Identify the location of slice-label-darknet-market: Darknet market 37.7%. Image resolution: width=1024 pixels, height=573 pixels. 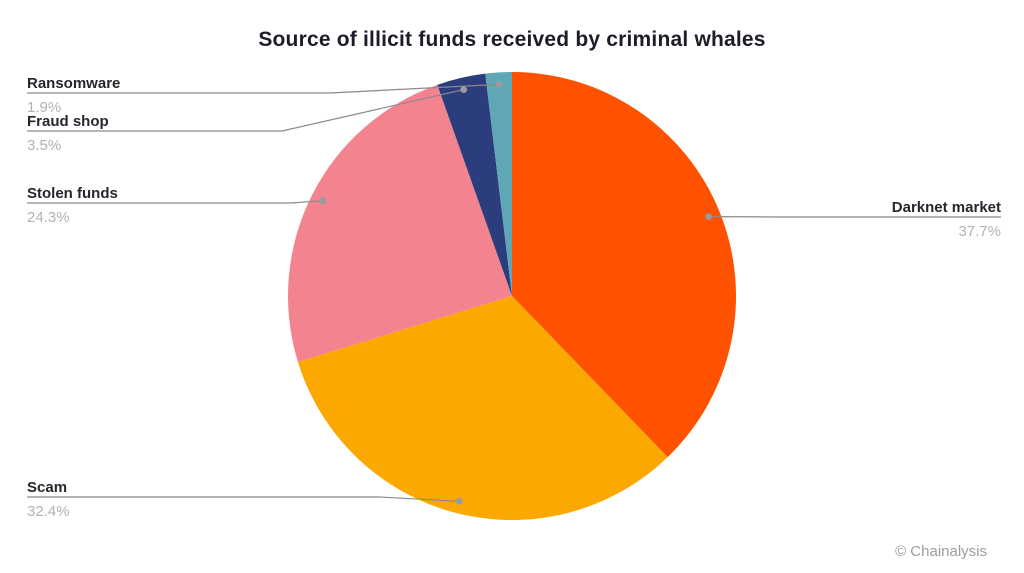
(946, 219).